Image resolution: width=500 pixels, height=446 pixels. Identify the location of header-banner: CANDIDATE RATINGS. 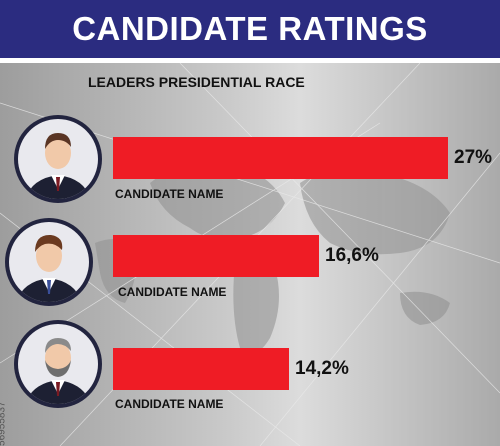
(250, 29).